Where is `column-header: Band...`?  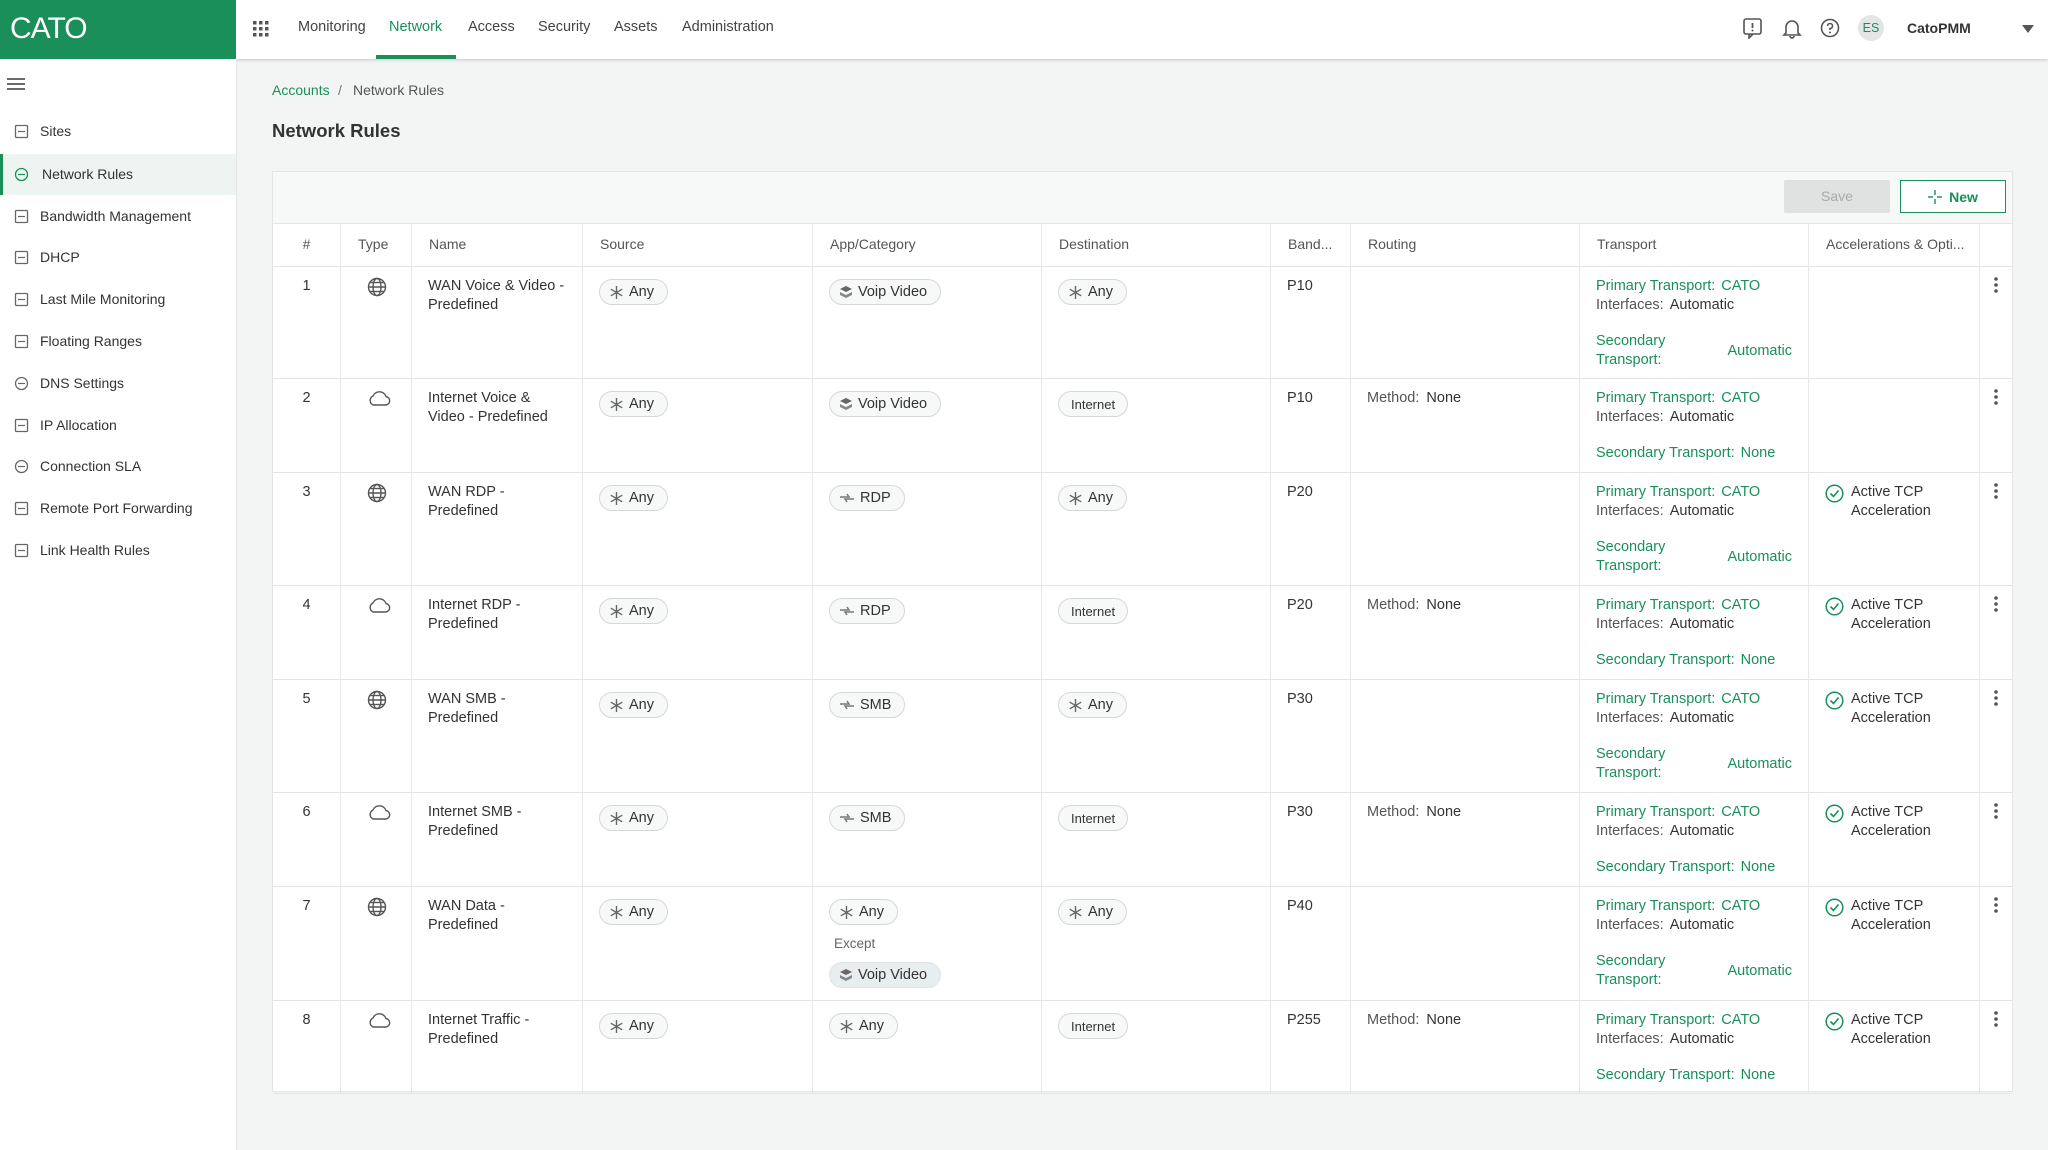 column-header: Band... is located at coordinates (1311, 244).